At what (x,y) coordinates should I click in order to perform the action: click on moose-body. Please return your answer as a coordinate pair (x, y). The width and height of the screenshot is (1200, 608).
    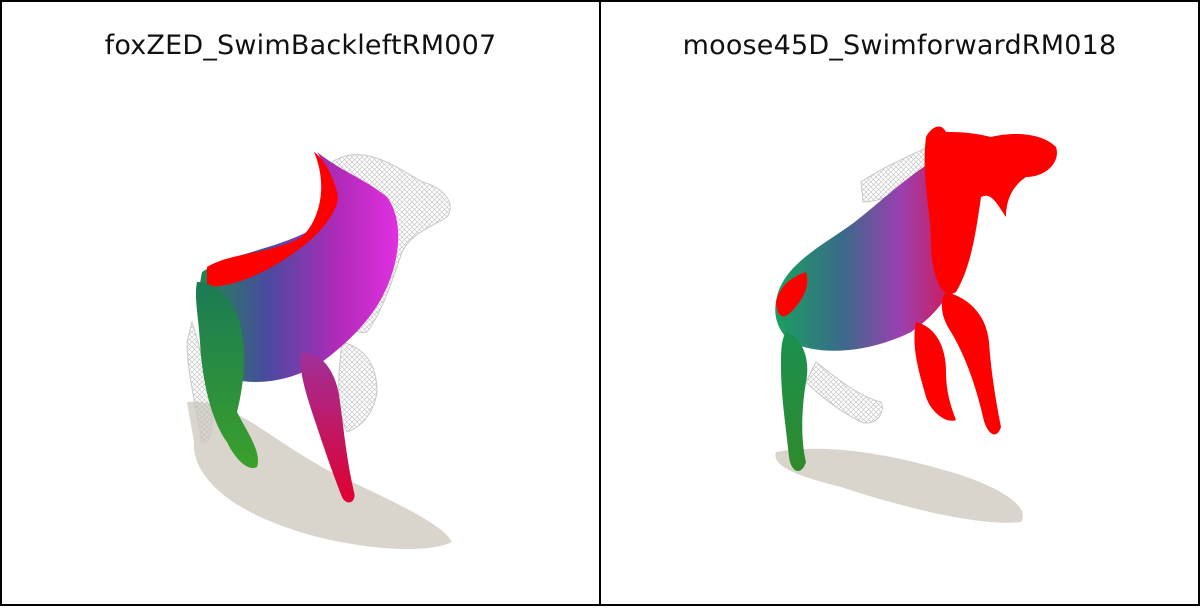
    Looking at the image, I should click on (871, 256).